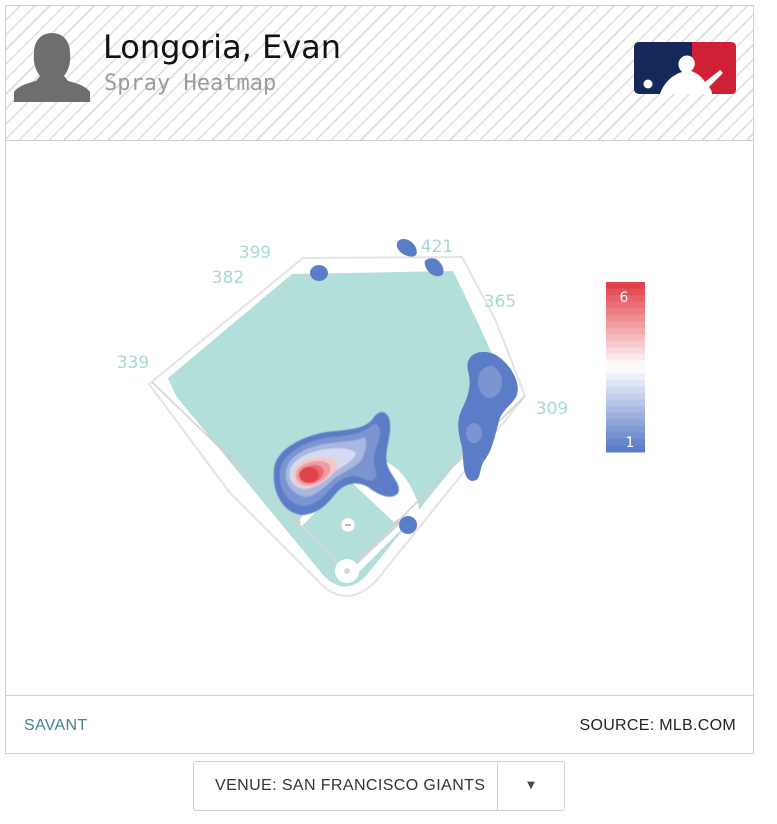 The image size is (777, 824). Describe the element at coordinates (685, 68) in the screenshot. I see `mlb-logo-icon` at that location.